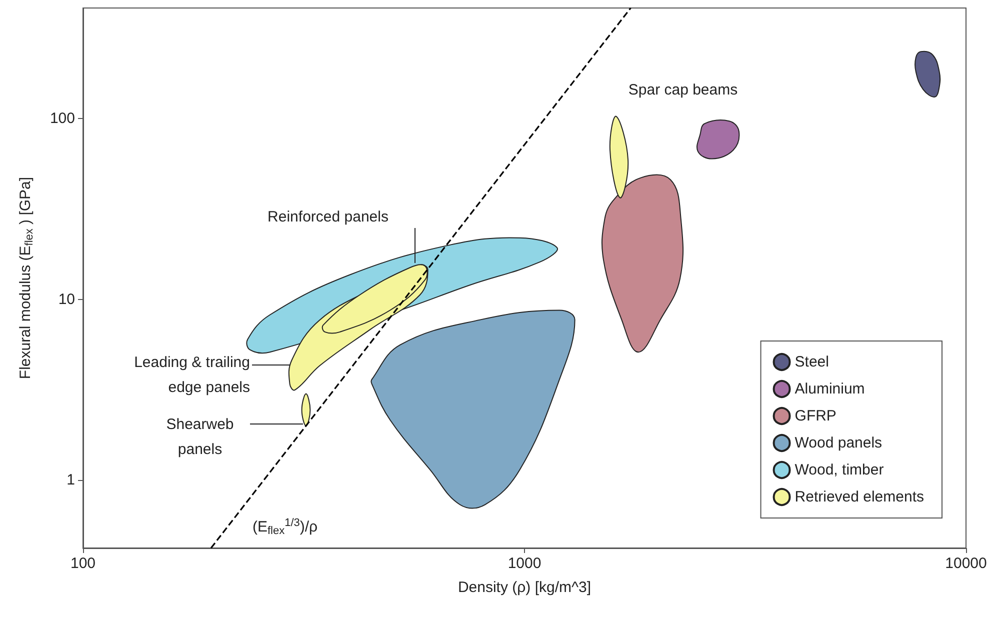 The image size is (990, 618). What do you see at coordinates (26, 278) in the screenshot?
I see `y-axis-title: Flexural modulus (Eflex ) [GPa]` at bounding box center [26, 278].